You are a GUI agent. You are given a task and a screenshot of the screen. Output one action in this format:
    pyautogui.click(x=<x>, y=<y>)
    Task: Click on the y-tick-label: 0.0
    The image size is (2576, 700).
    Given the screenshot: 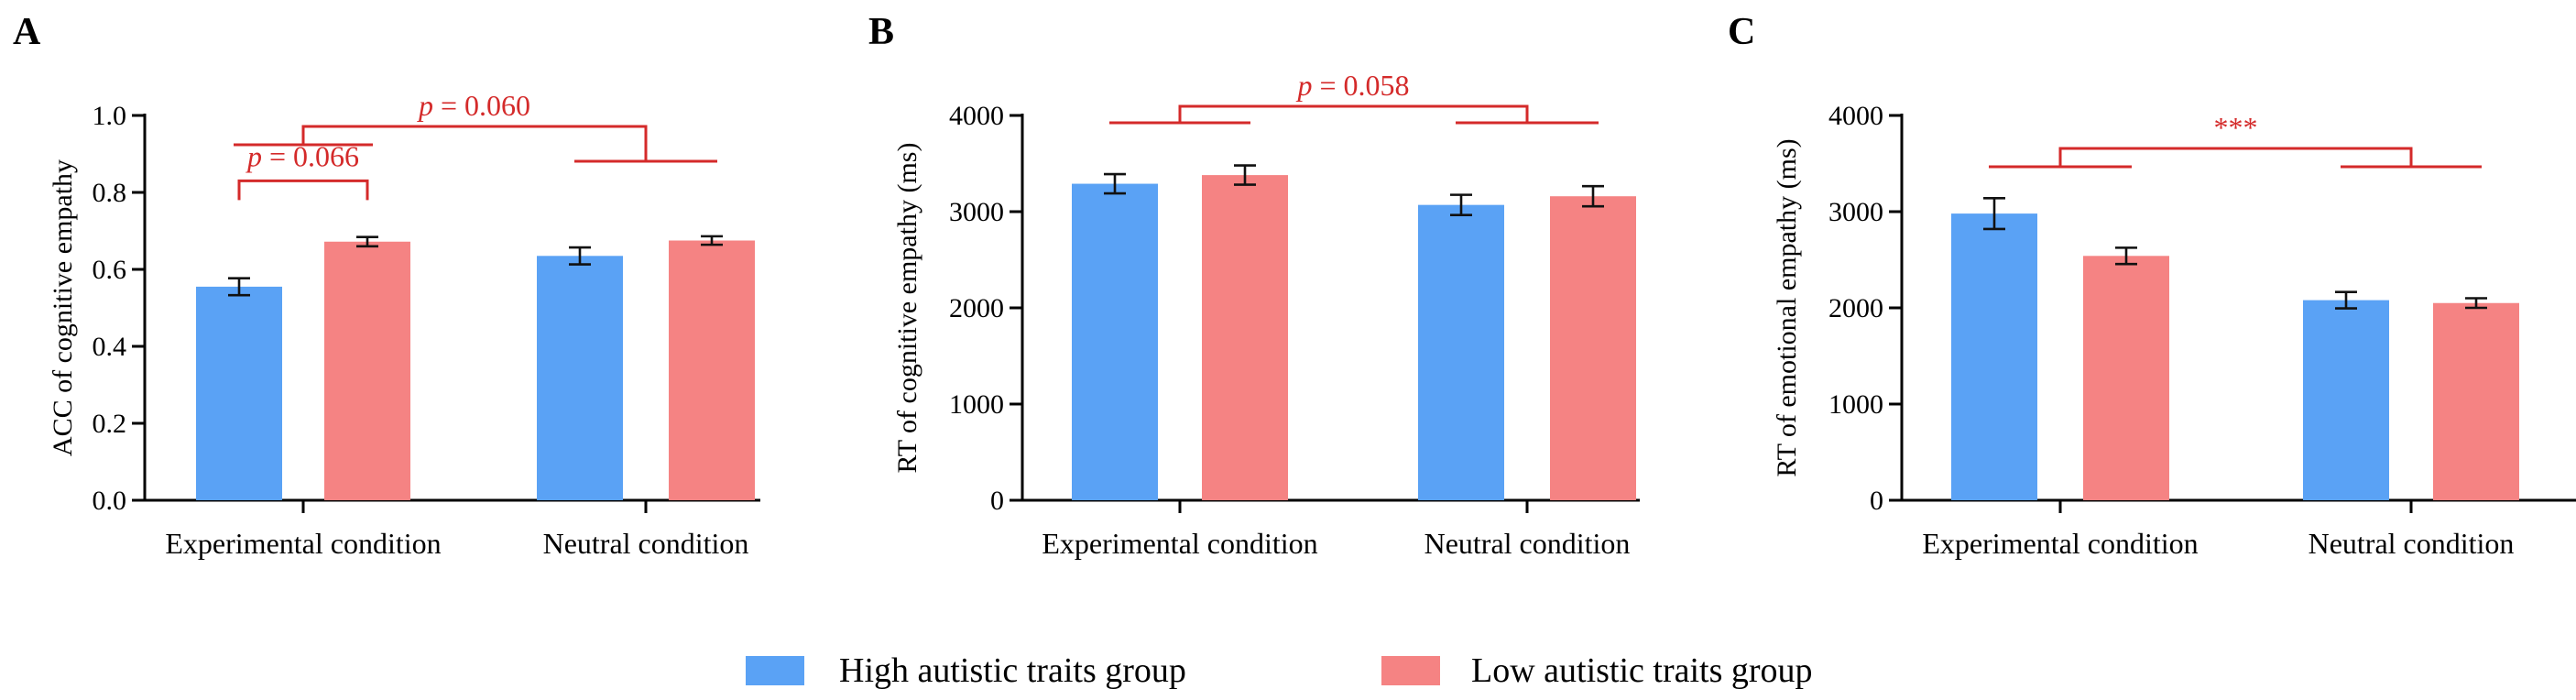 What is the action you would take?
    pyautogui.click(x=110, y=501)
    